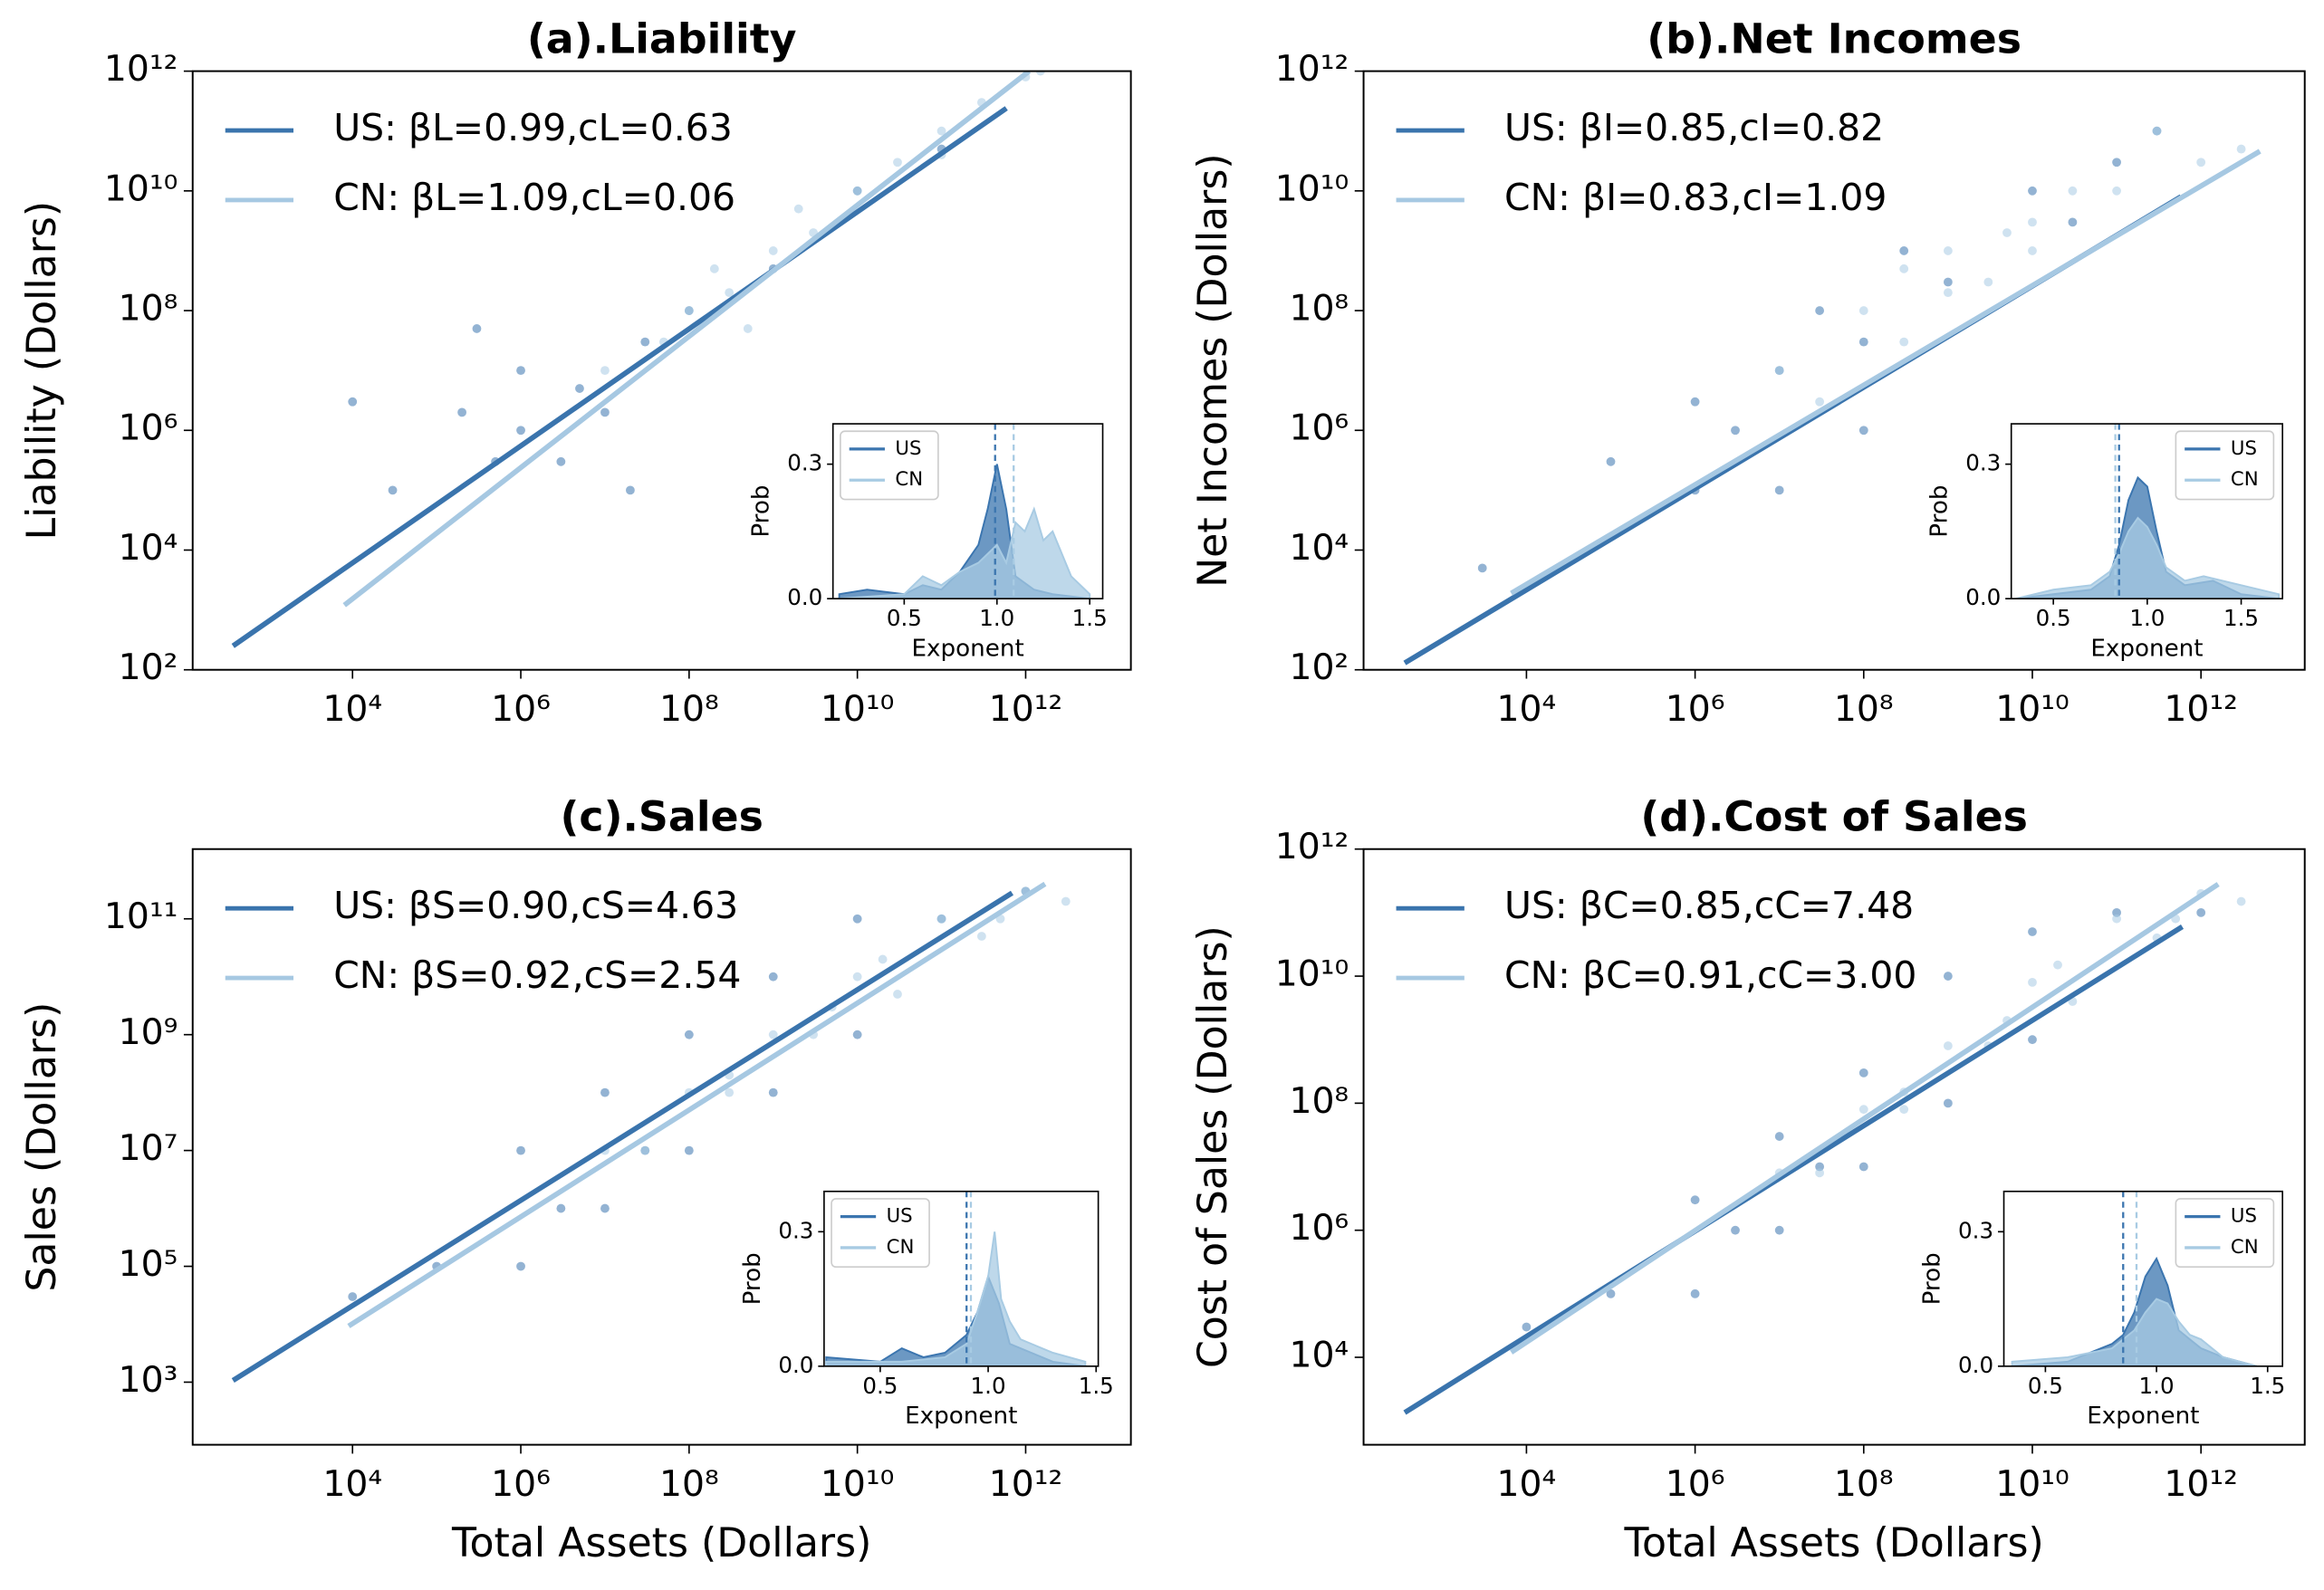 The width and height of the screenshot is (2324, 1590). What do you see at coordinates (1319, 309) in the screenshot?
I see `y-tick-label: 10⁸` at bounding box center [1319, 309].